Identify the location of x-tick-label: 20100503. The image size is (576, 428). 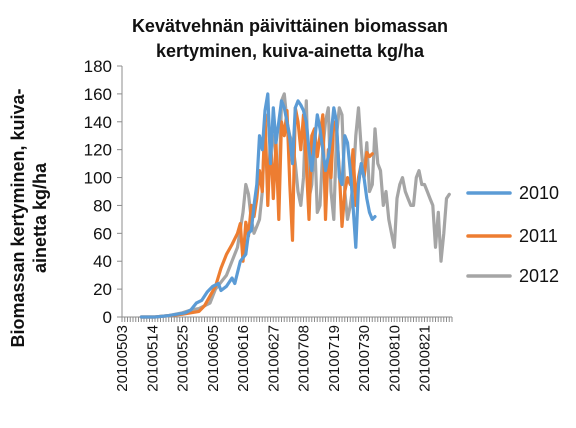
(122, 358).